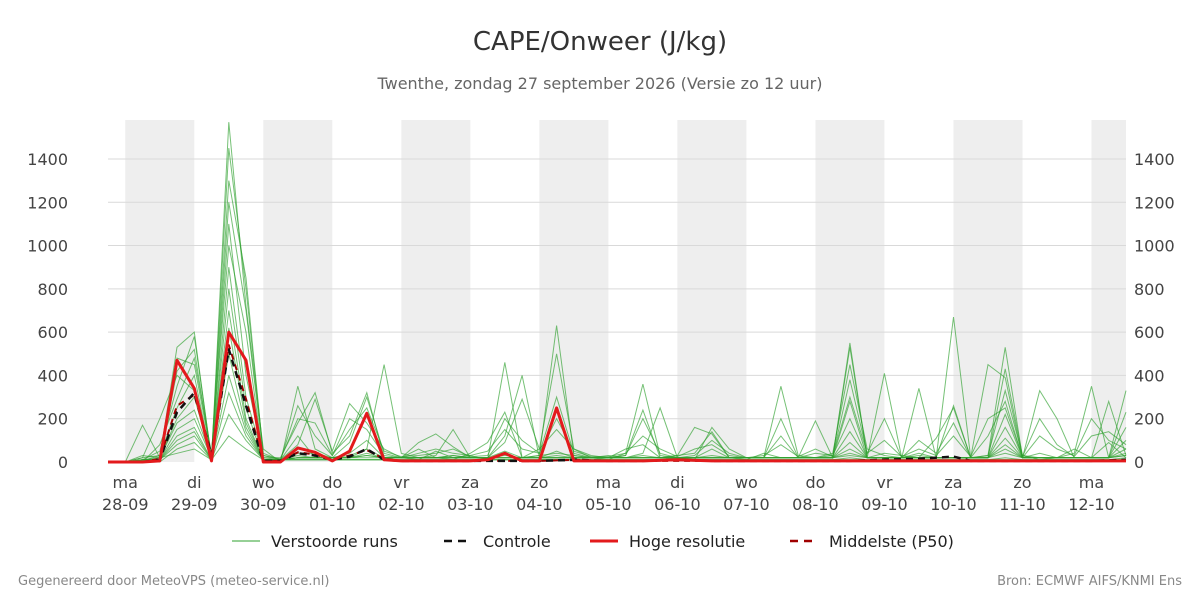 The image size is (1200, 600). What do you see at coordinates (1154, 246) in the screenshot?
I see `y-tick-right-1000: 1000` at bounding box center [1154, 246].